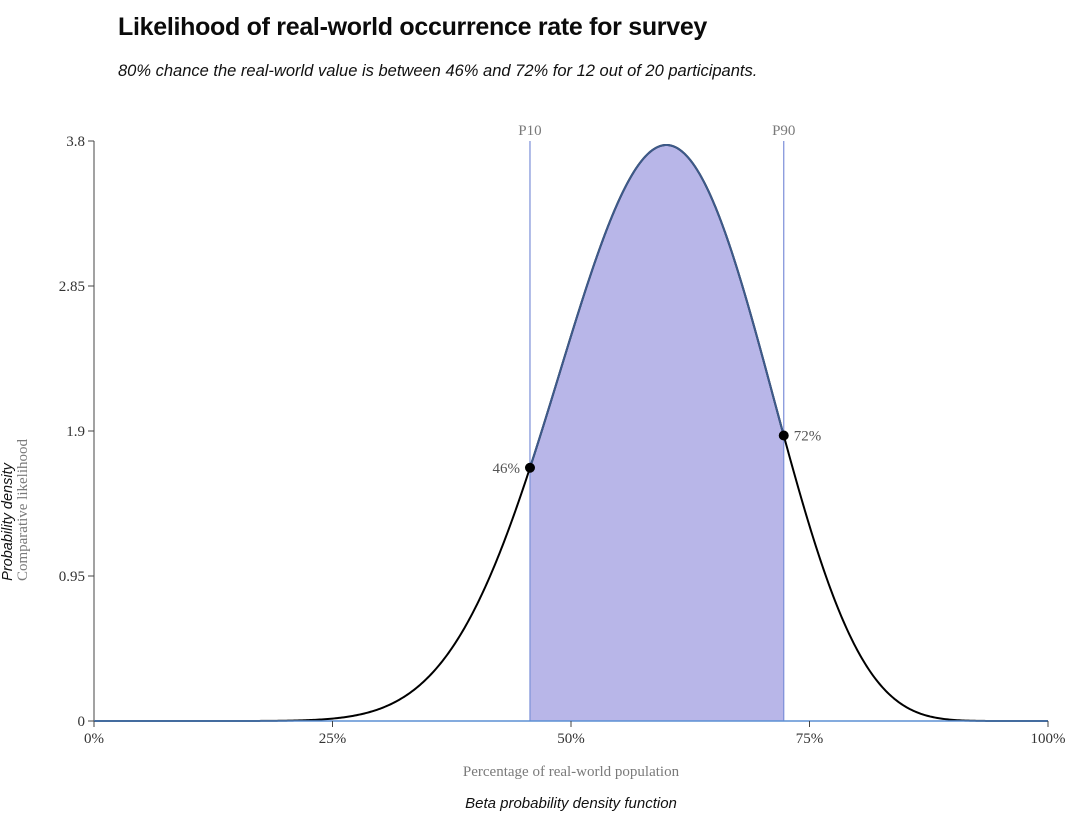 The image size is (1080, 839). What do you see at coordinates (783, 131) in the screenshot?
I see `marker-label-p90: P90` at bounding box center [783, 131].